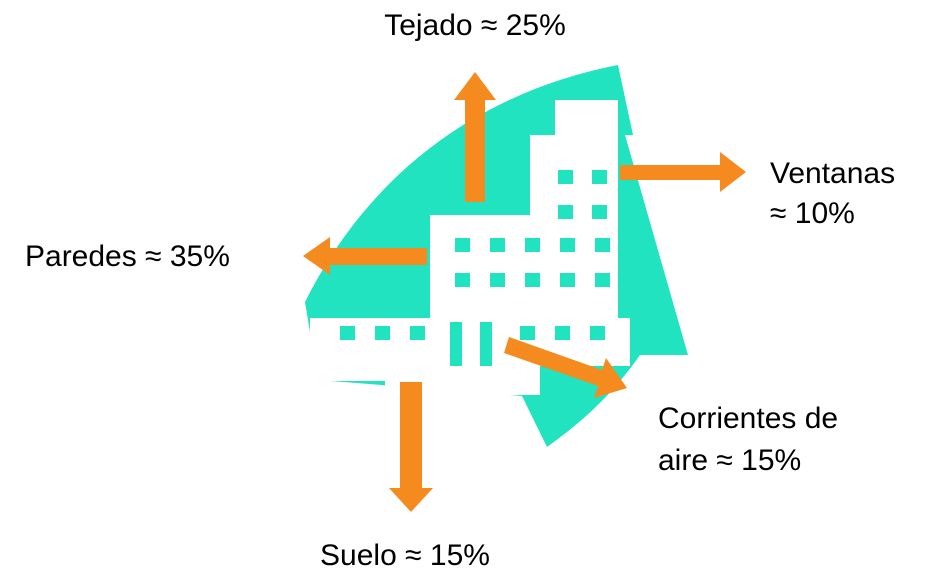 Image resolution: width=939 pixels, height=582 pixels. I want to click on arrow-right, so click(683, 172).